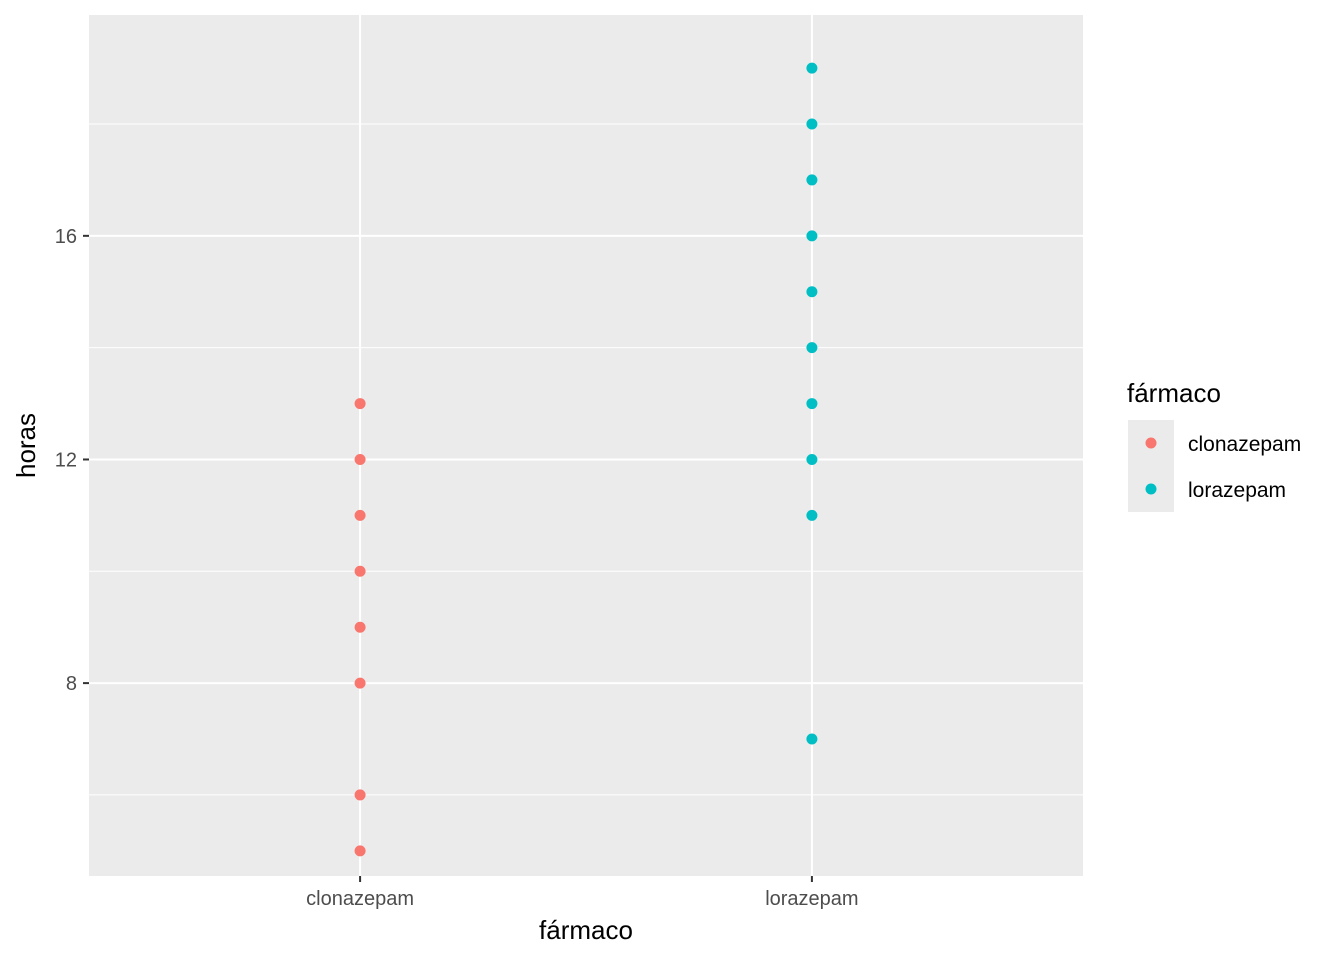 The width and height of the screenshot is (1344, 960). I want to click on legend-key-clonazepam, so click(1151, 443).